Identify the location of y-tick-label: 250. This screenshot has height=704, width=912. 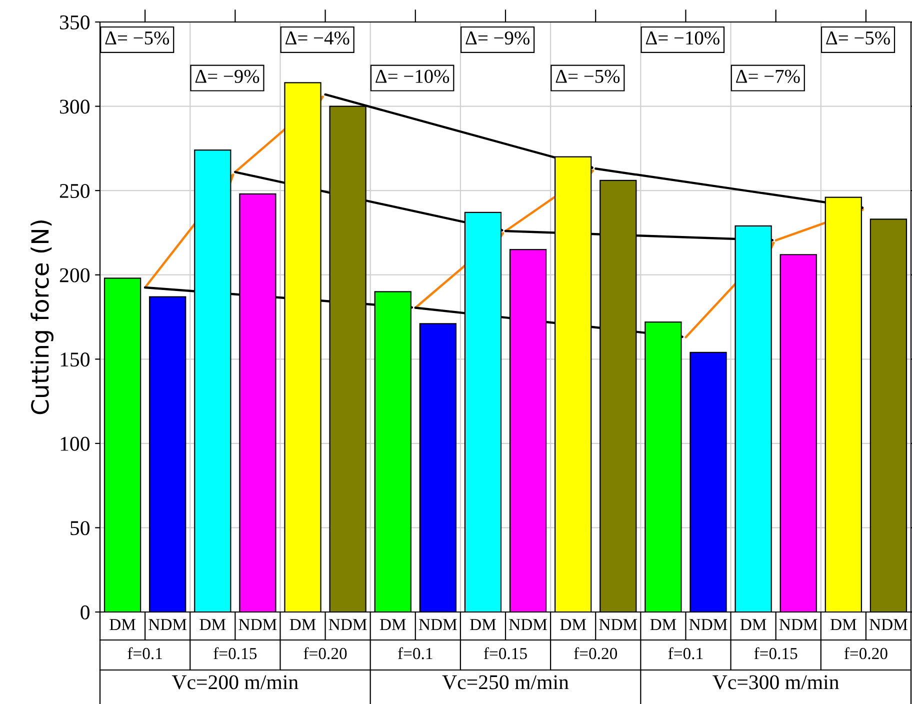
(75, 191).